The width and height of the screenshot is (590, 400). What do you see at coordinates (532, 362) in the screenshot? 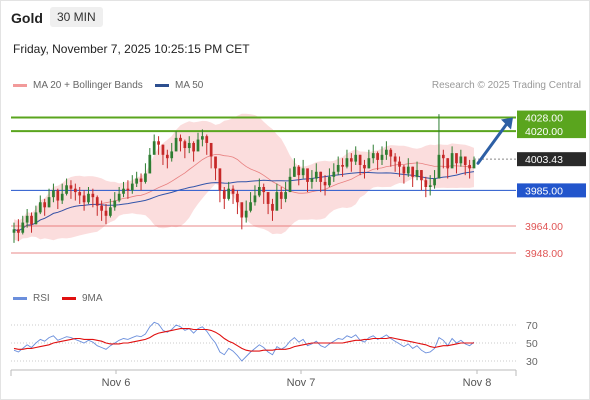
I see `rsi-tick-30: 30` at bounding box center [532, 362].